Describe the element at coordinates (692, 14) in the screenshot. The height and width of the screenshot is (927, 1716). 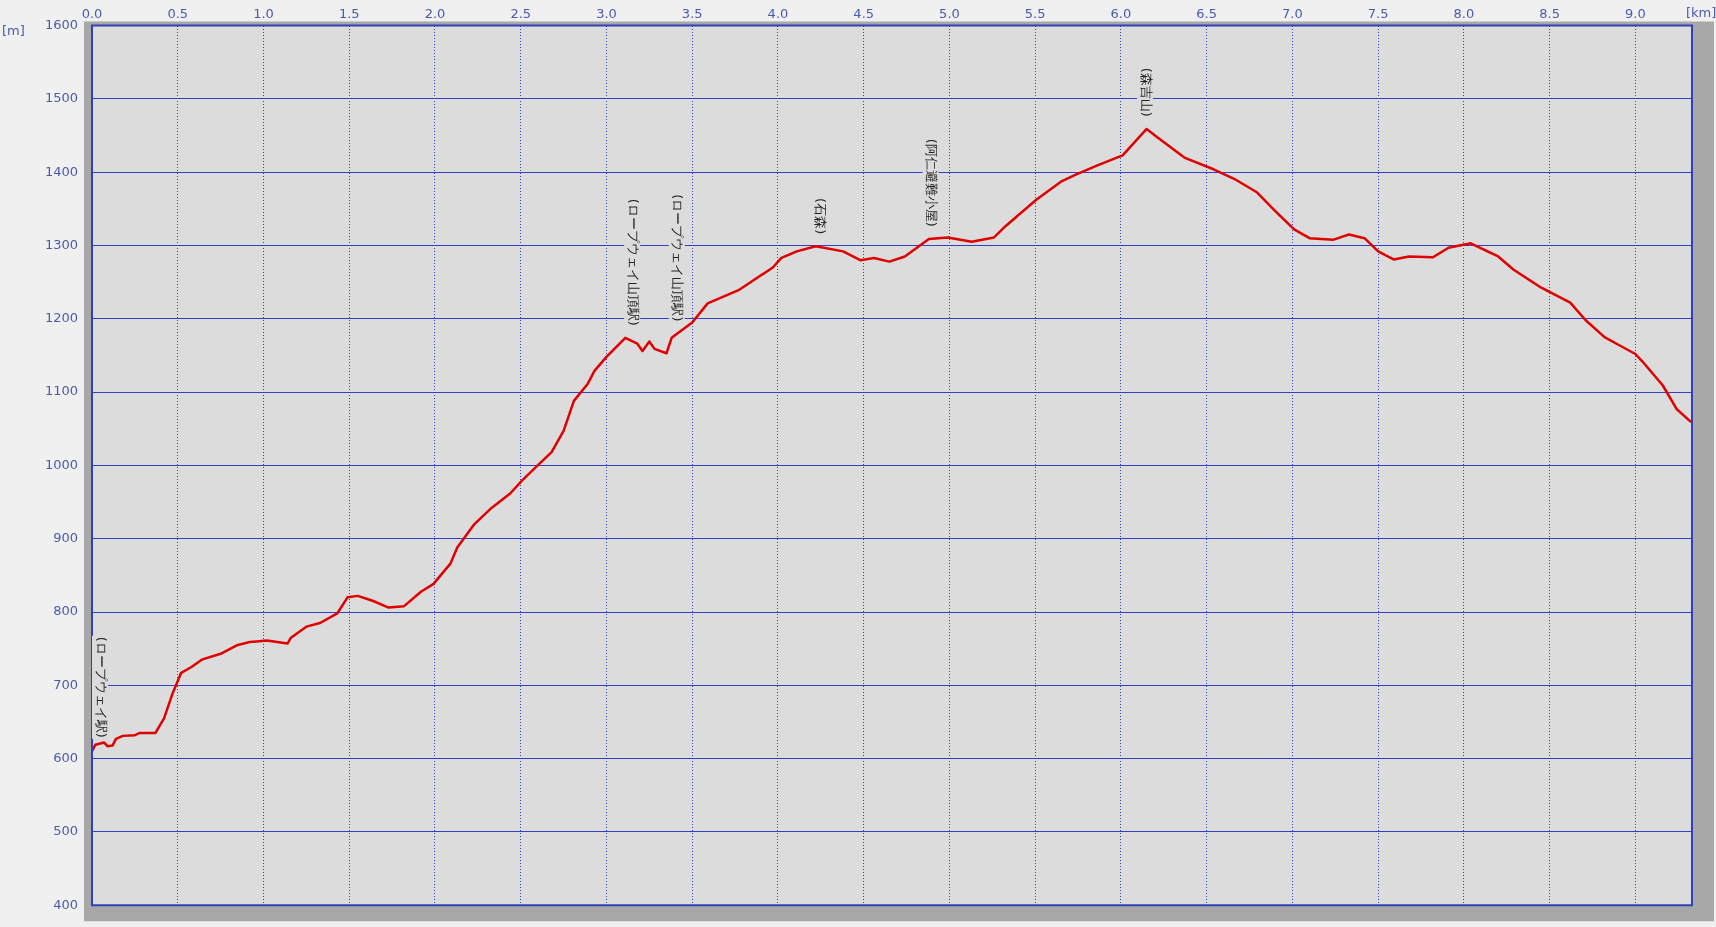
I see `x-tick-label: 3.5` at that location.